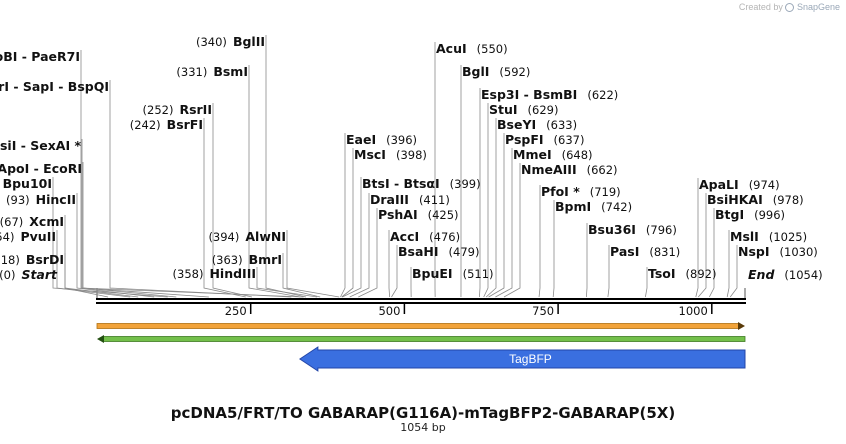  What do you see at coordinates (177, 109) in the screenshot?
I see `site-label-rsrii: RsrII (252)` at bounding box center [177, 109].